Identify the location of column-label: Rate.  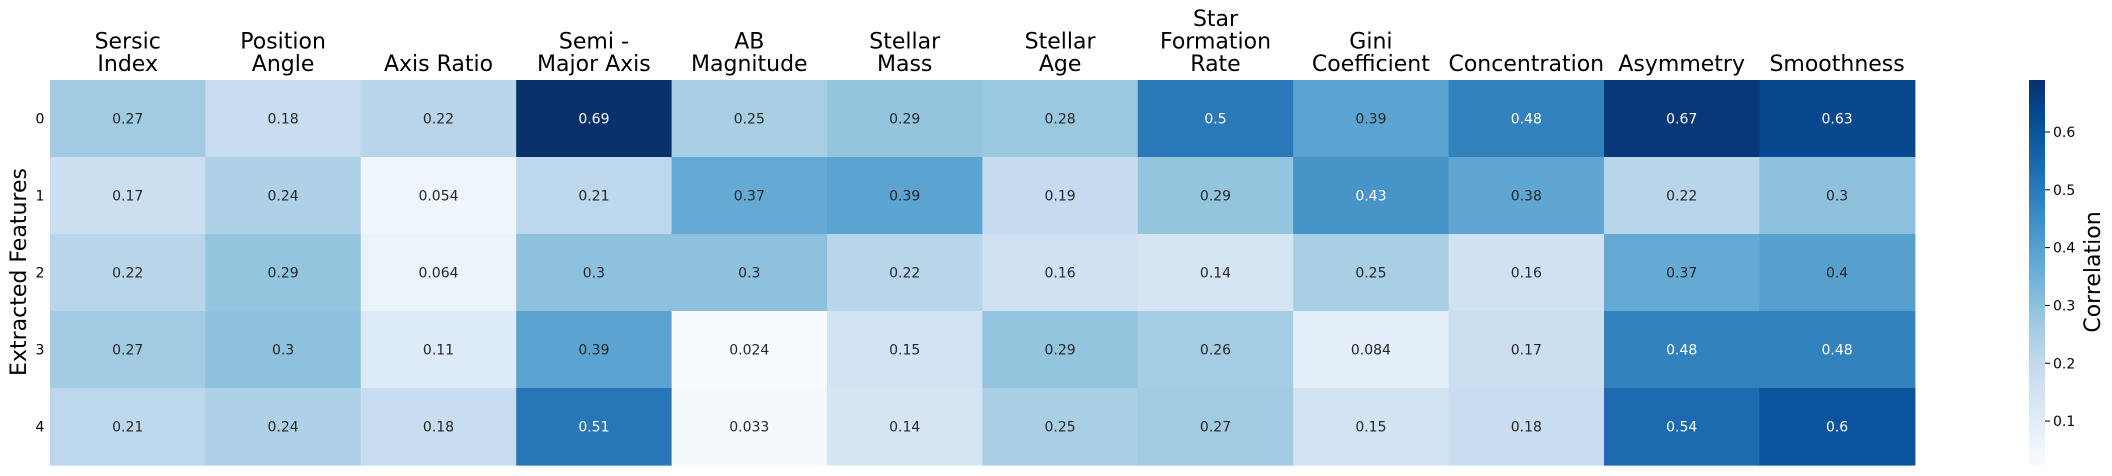
(1215, 64).